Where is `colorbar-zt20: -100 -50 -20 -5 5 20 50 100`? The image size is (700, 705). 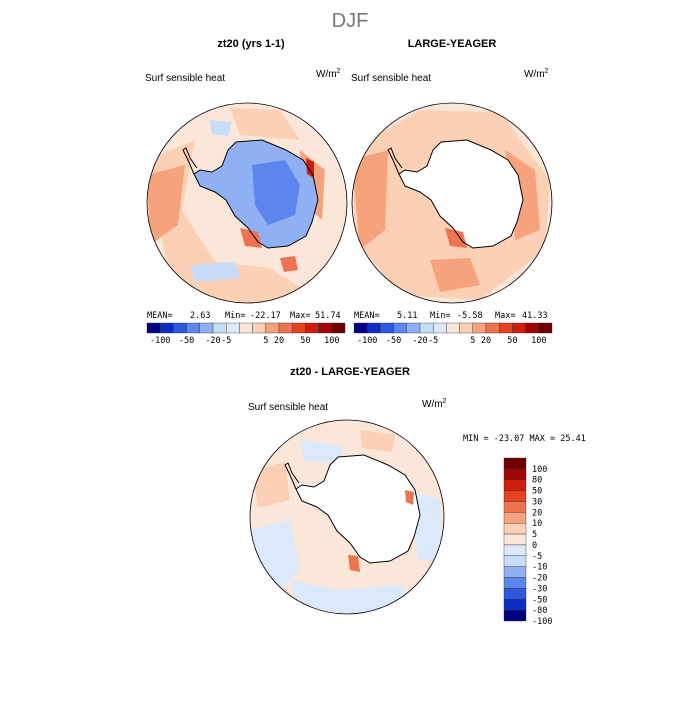
colorbar-zt20: -100 -50 -20 -5 5 20 50 100 is located at coordinates (246, 334).